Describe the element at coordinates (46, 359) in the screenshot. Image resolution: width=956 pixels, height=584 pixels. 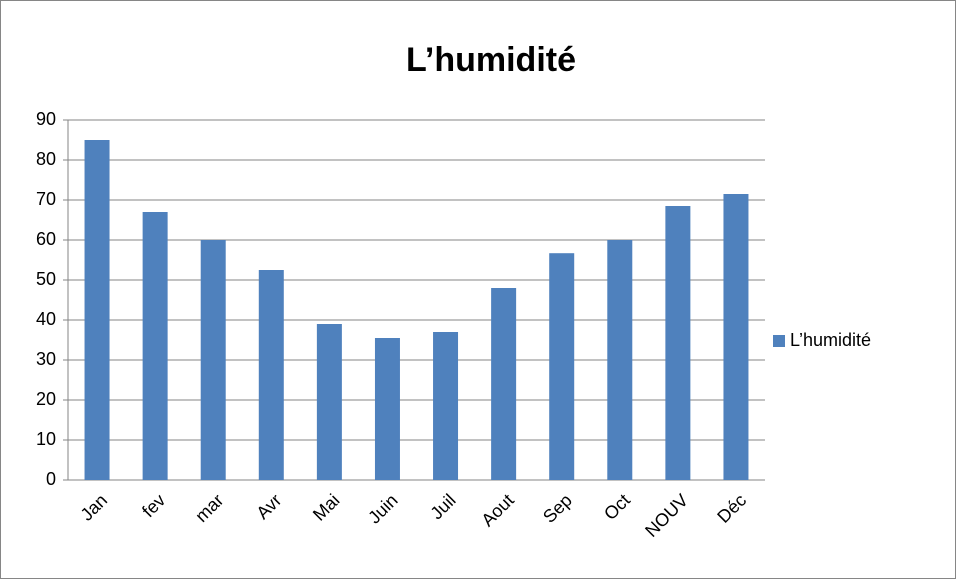
I see `y-tick-label: 30` at that location.